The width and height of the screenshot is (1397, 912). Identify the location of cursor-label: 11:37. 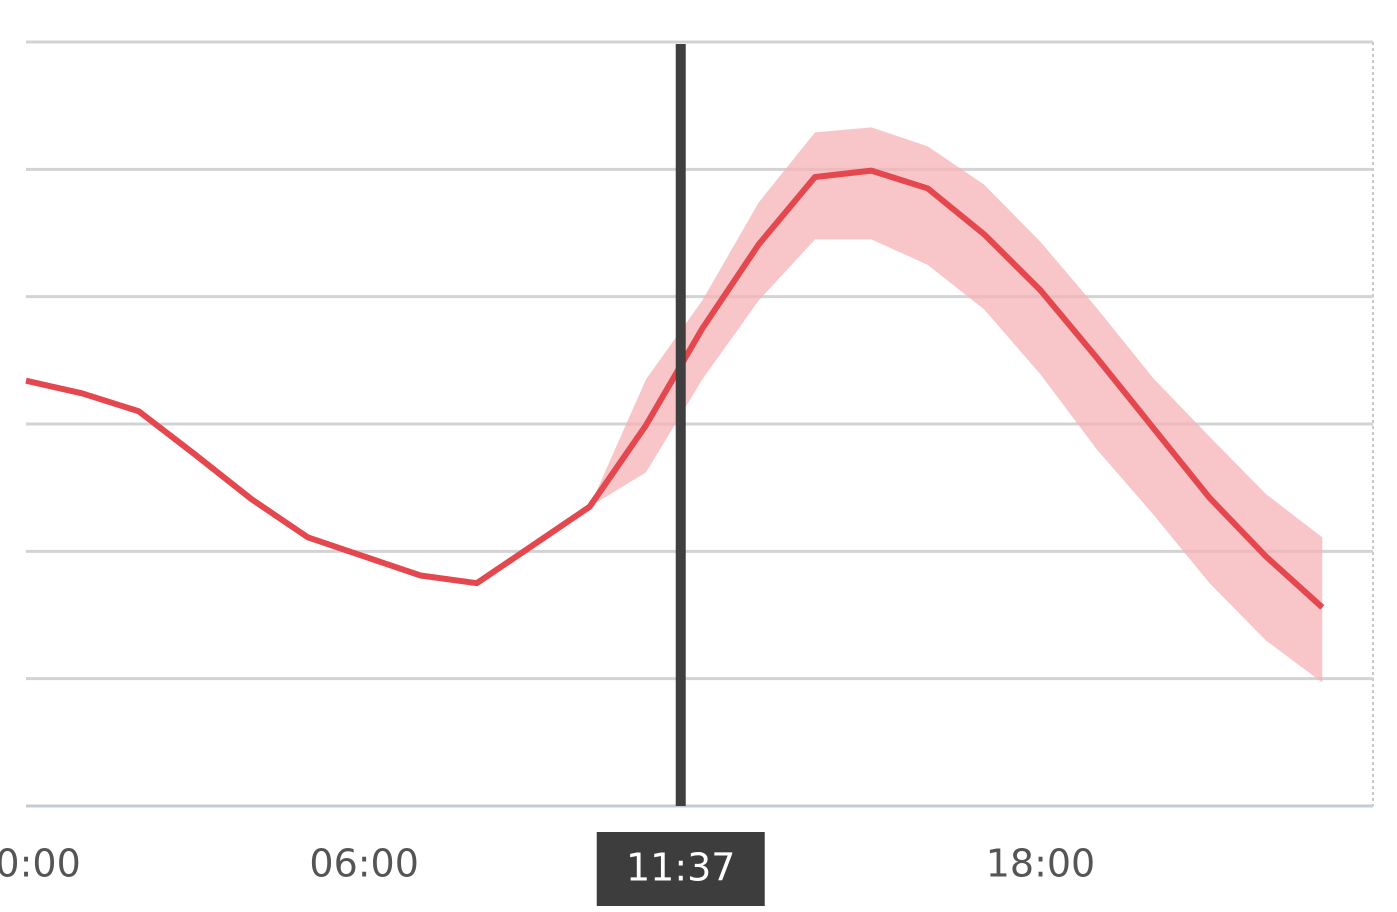
(681, 868).